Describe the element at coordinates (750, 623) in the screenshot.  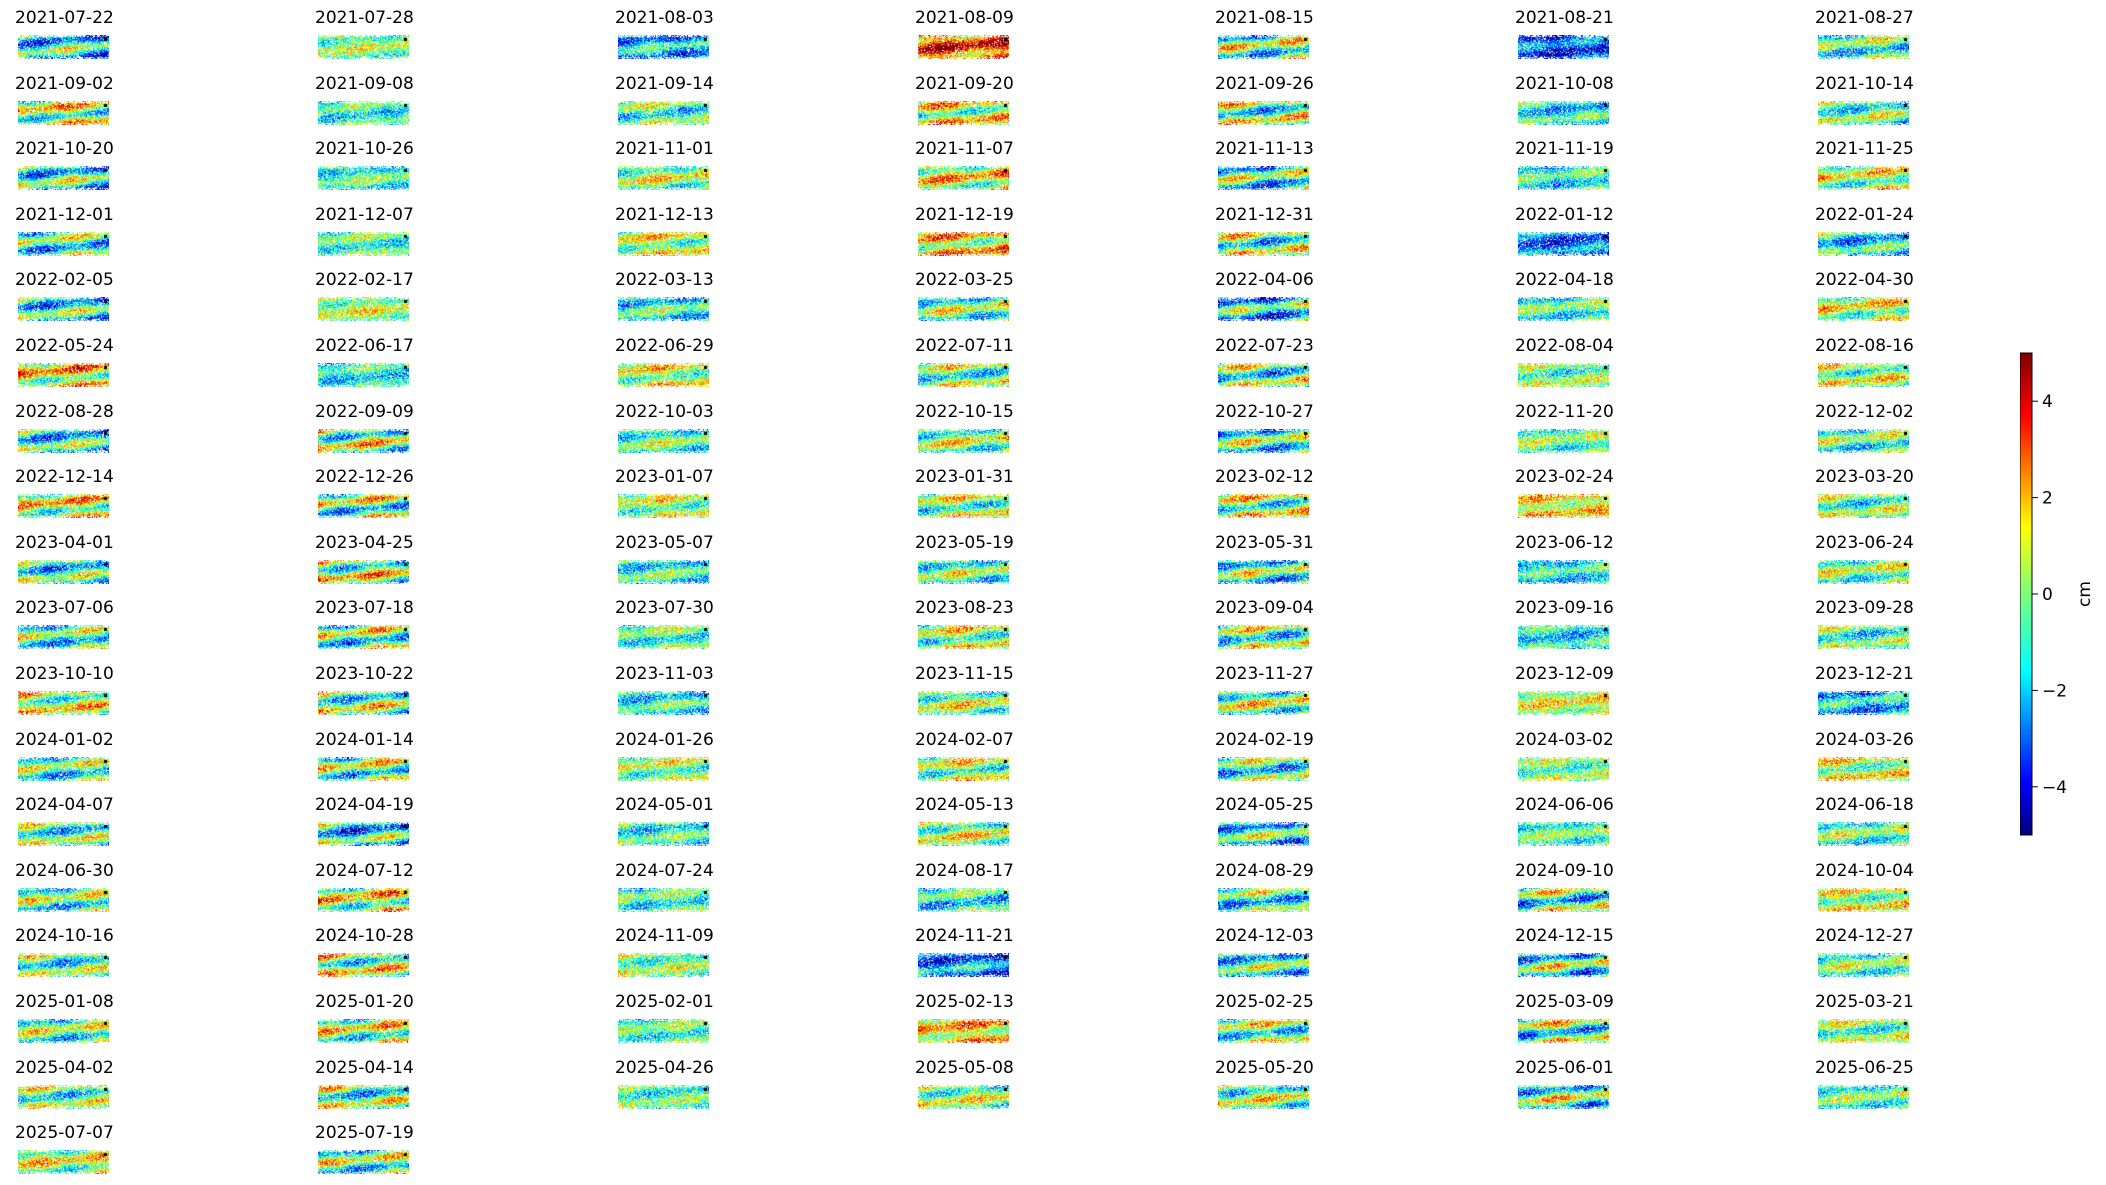
I see `deformation-panel: 2023-07-30` at that location.